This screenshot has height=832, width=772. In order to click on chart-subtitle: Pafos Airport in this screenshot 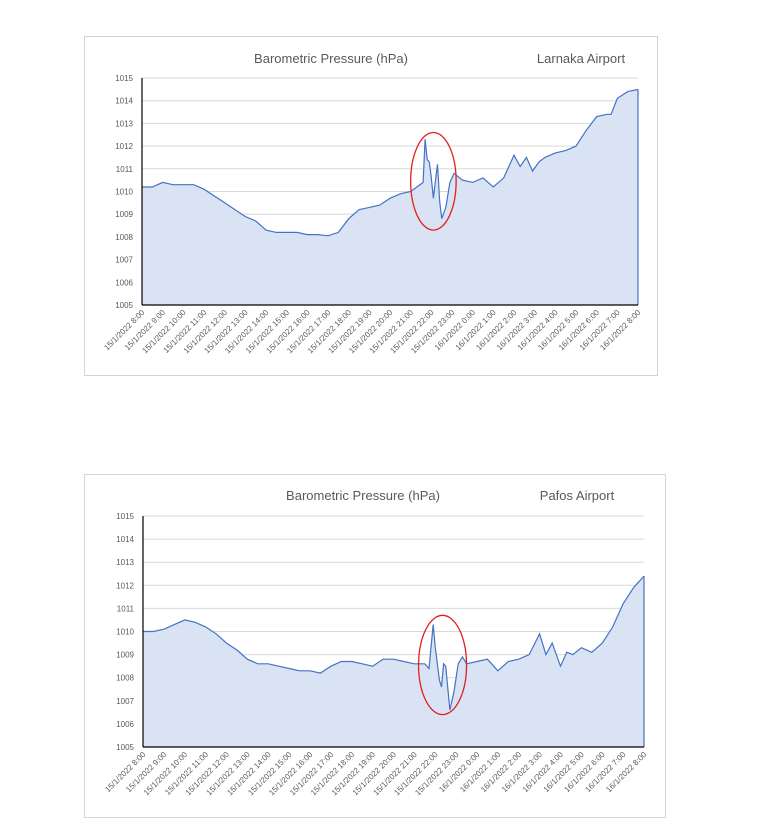, I will do `click(577, 495)`.